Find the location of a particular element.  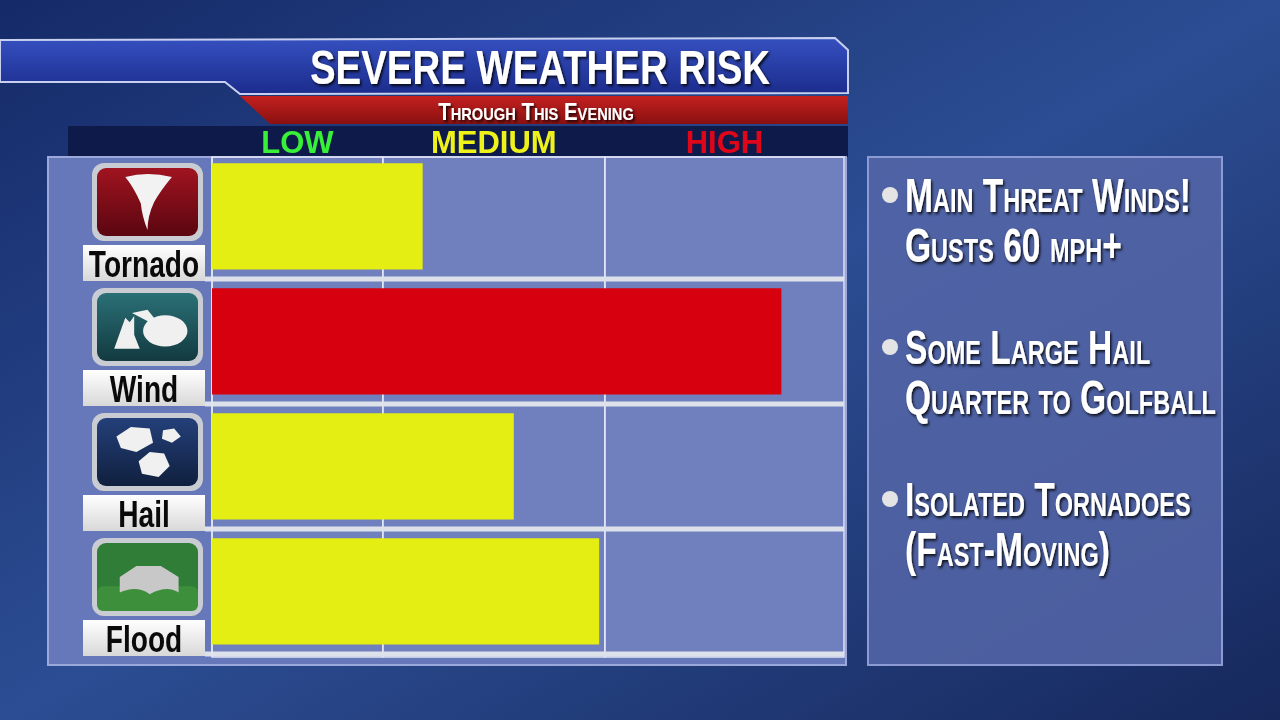

chart-title: SEVERE WEATHER RISK is located at coordinates (540, 67).